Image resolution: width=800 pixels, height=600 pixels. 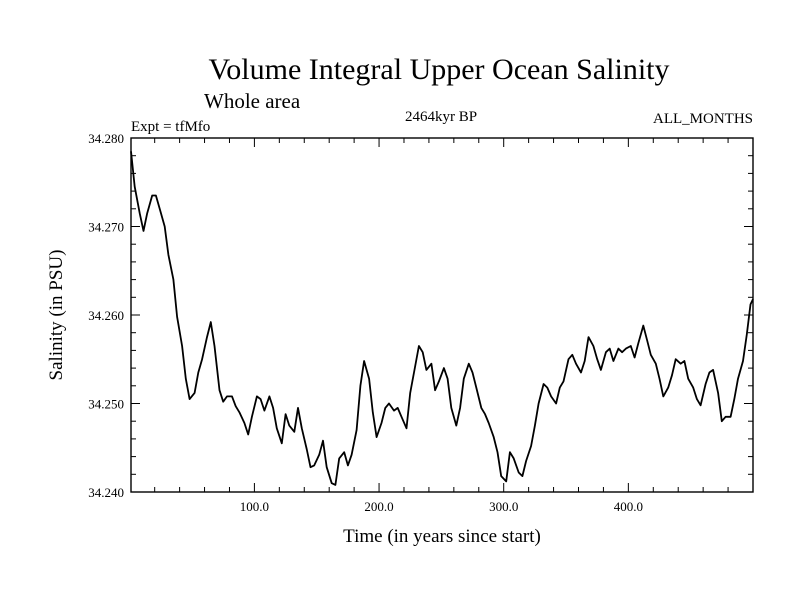 What do you see at coordinates (378, 506) in the screenshot?
I see `x-tick-label: 200.0` at bounding box center [378, 506].